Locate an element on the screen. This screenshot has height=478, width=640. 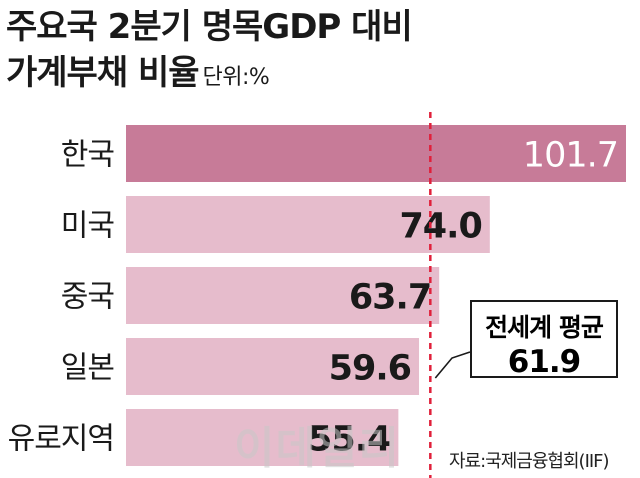
category-label-3: 일본 is located at coordinates (87, 368).